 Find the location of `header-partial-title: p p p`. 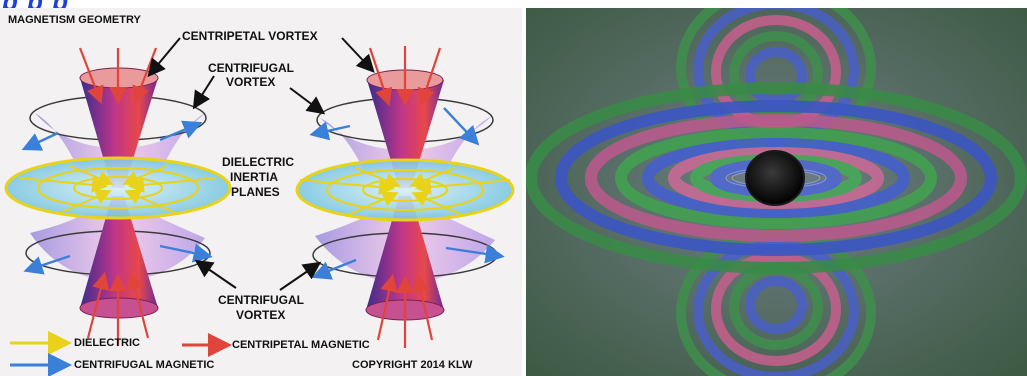

header-partial-title: p p p is located at coordinates (35, 5).